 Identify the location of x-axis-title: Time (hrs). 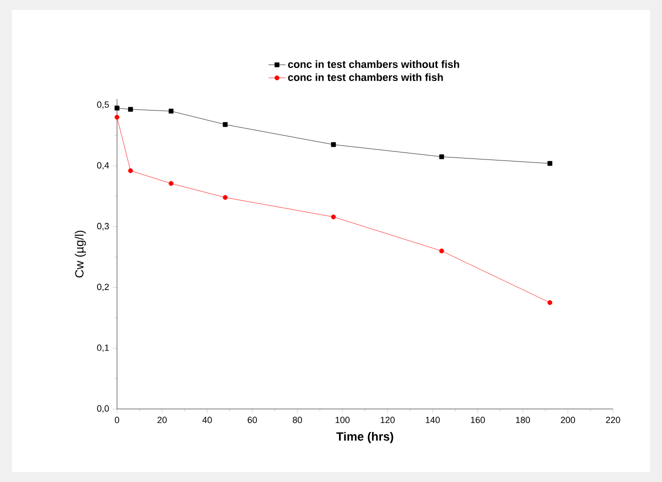
(365, 438).